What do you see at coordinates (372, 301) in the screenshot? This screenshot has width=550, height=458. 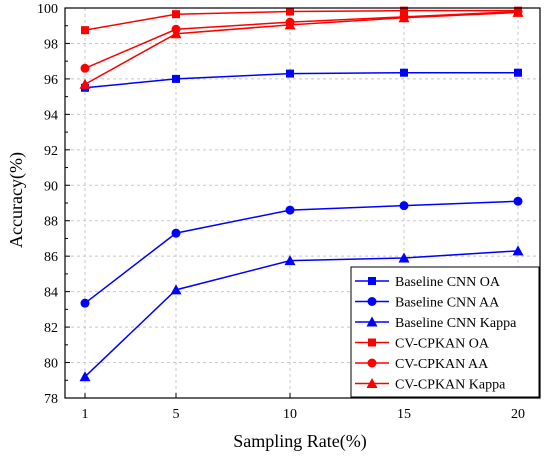 I see `legend-marker-baseline-cnn-aa` at bounding box center [372, 301].